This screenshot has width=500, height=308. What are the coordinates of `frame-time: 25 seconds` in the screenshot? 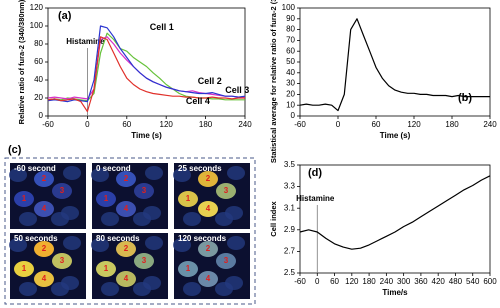 It's located at (200, 168).